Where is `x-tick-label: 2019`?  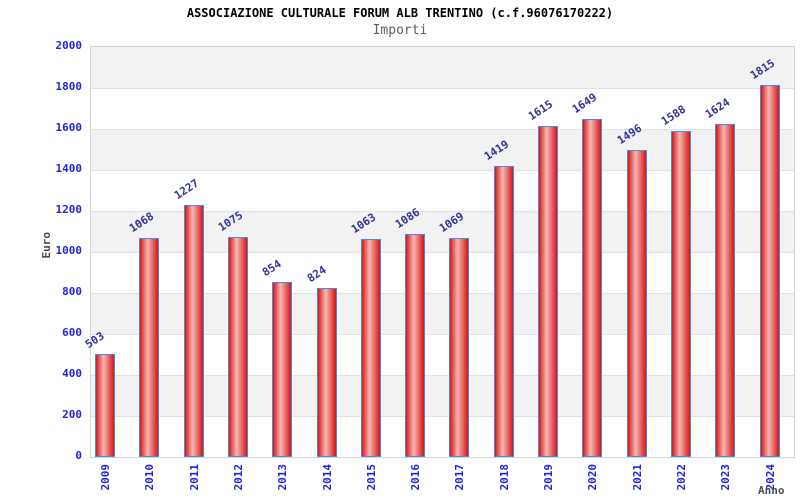 x-tick-label: 2019 is located at coordinates (548, 477).